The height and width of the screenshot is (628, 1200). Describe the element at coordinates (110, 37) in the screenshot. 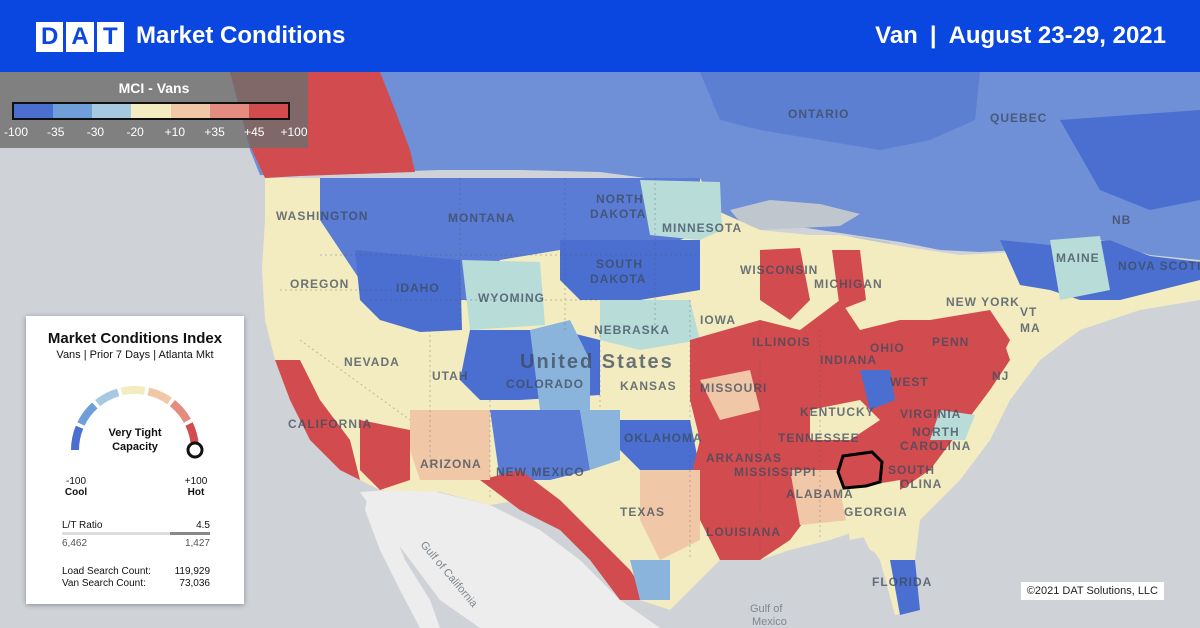

I see `logo-letter-t: T` at that location.